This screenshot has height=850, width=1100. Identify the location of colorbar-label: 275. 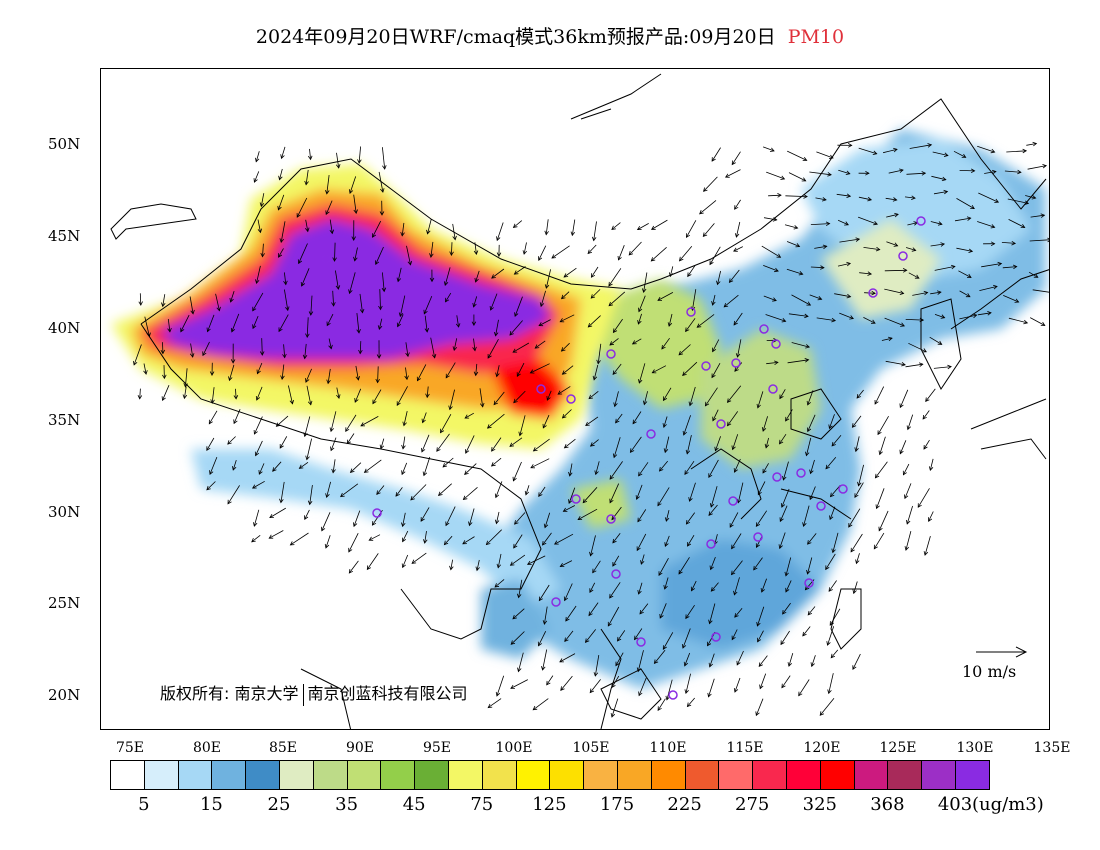
(752, 804).